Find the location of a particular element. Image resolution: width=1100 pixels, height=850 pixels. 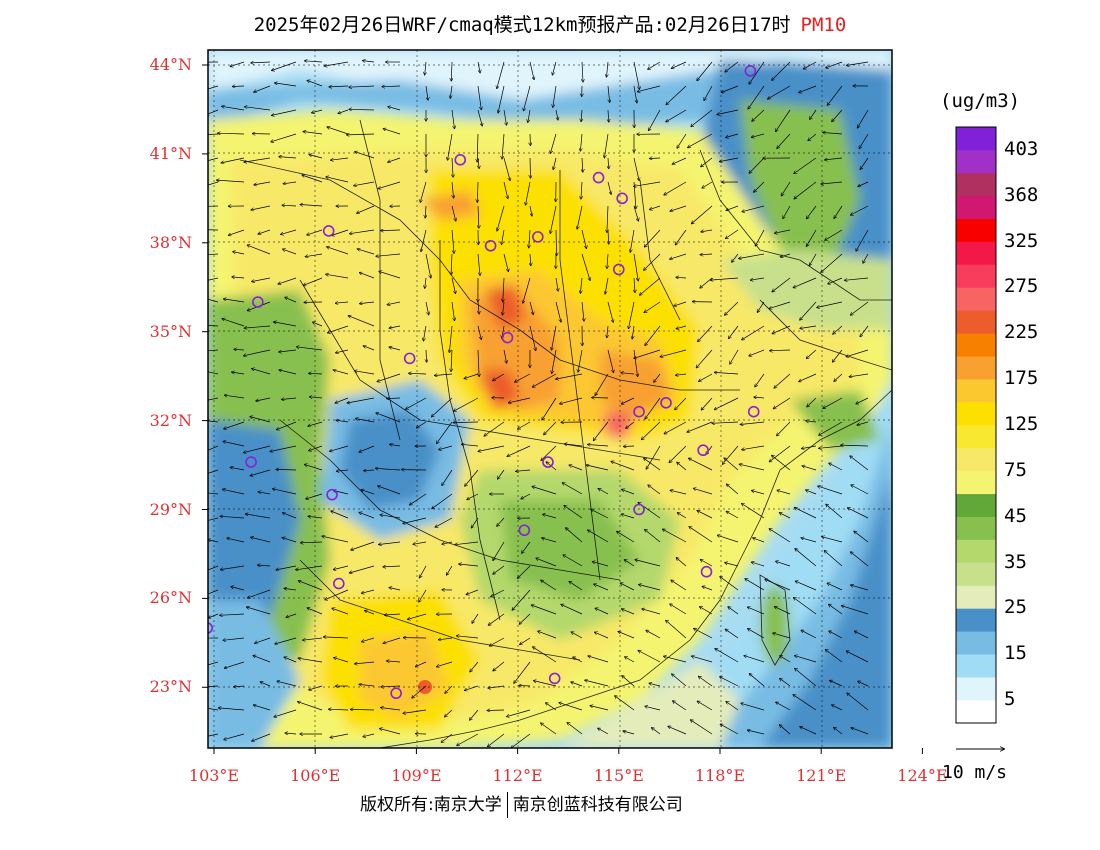

colorbar is located at coordinates (976, 425).